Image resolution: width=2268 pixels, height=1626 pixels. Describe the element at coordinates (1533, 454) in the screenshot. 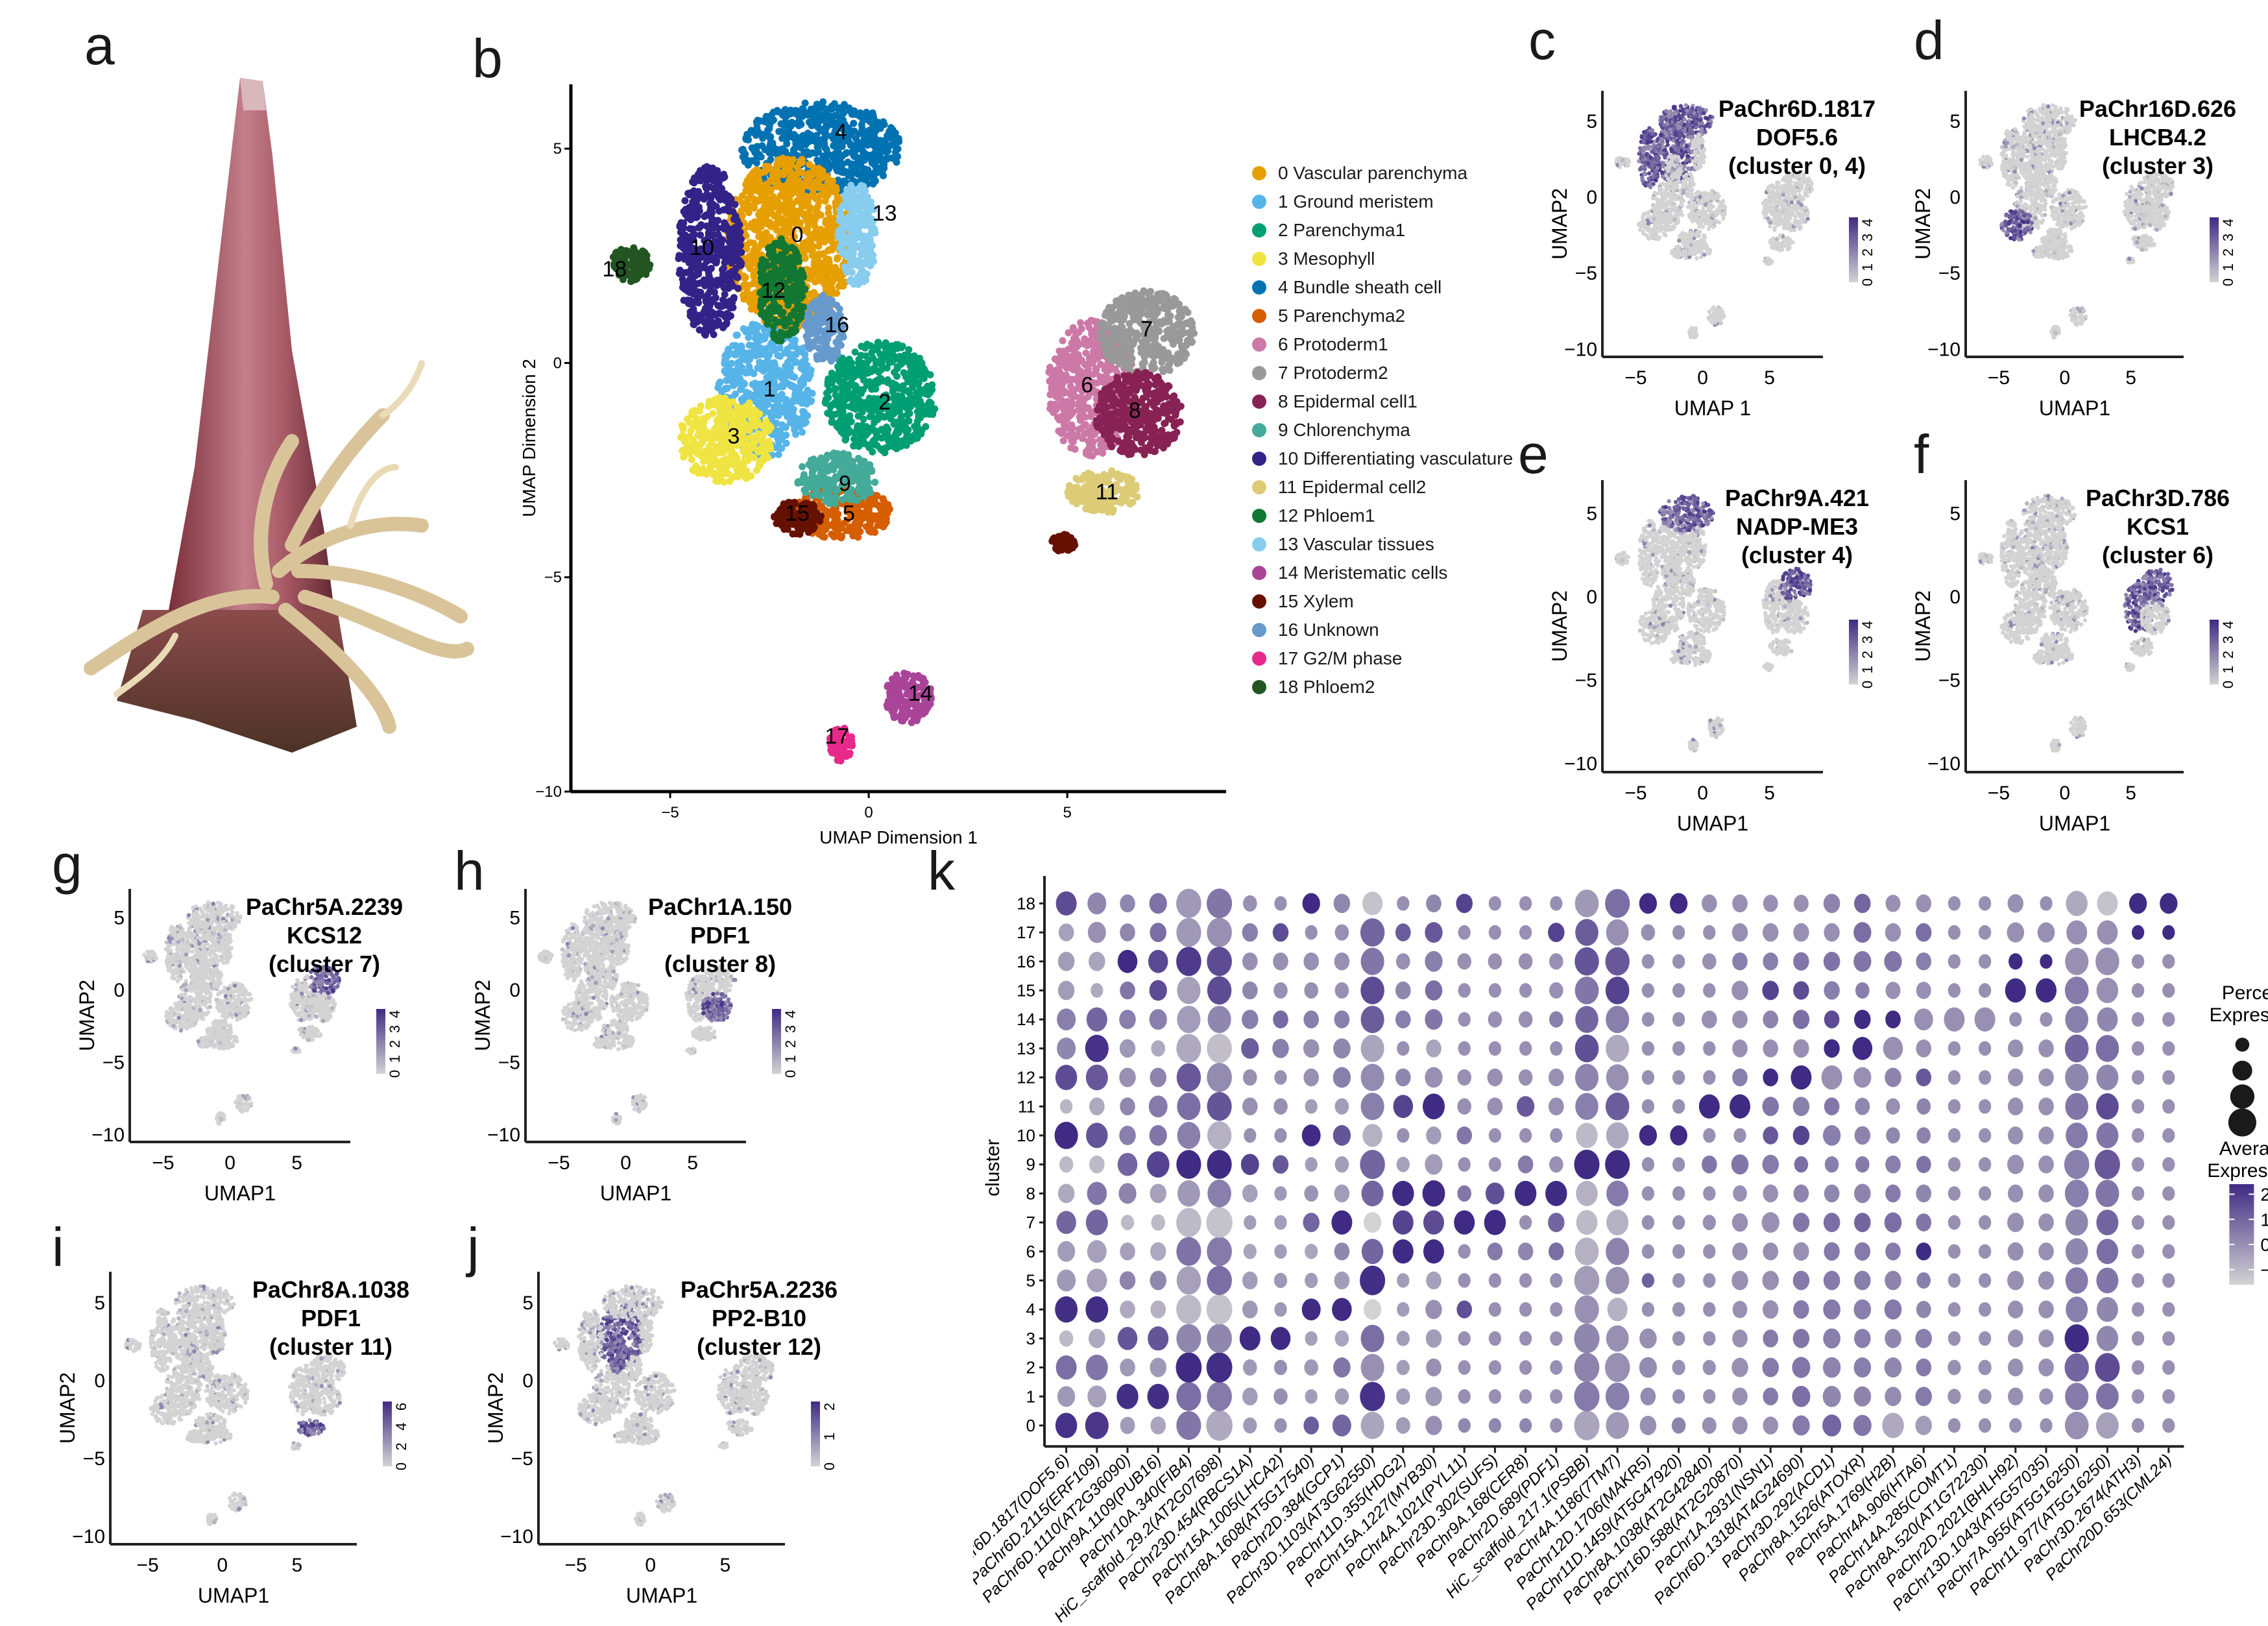

I see `panel-label-e: e` at that location.